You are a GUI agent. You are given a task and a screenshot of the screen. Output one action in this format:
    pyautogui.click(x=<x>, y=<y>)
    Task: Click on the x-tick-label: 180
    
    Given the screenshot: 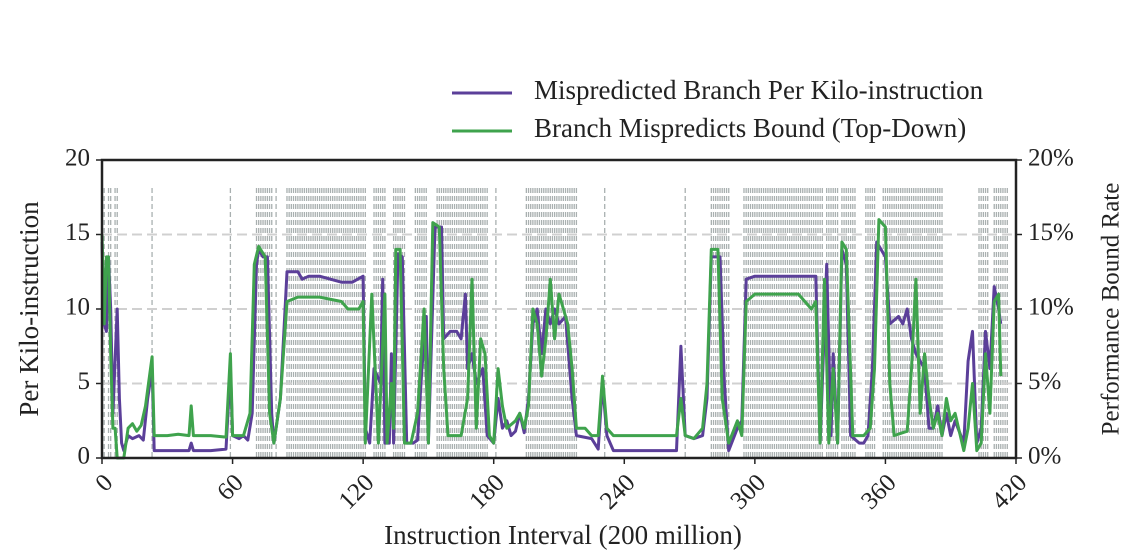 What is the action you would take?
    pyautogui.click(x=487, y=492)
    